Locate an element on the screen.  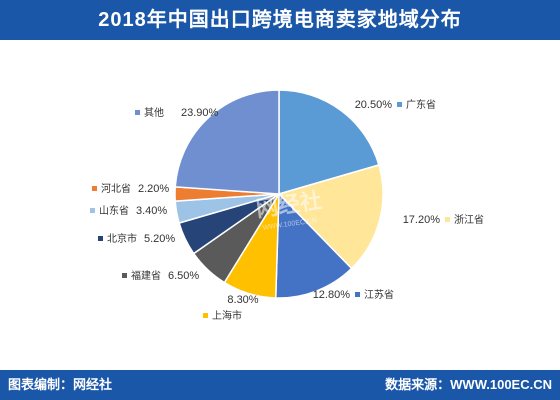
page-title: 2018年中国出口跨境电商卖家地域分布 is located at coordinates (280, 20).